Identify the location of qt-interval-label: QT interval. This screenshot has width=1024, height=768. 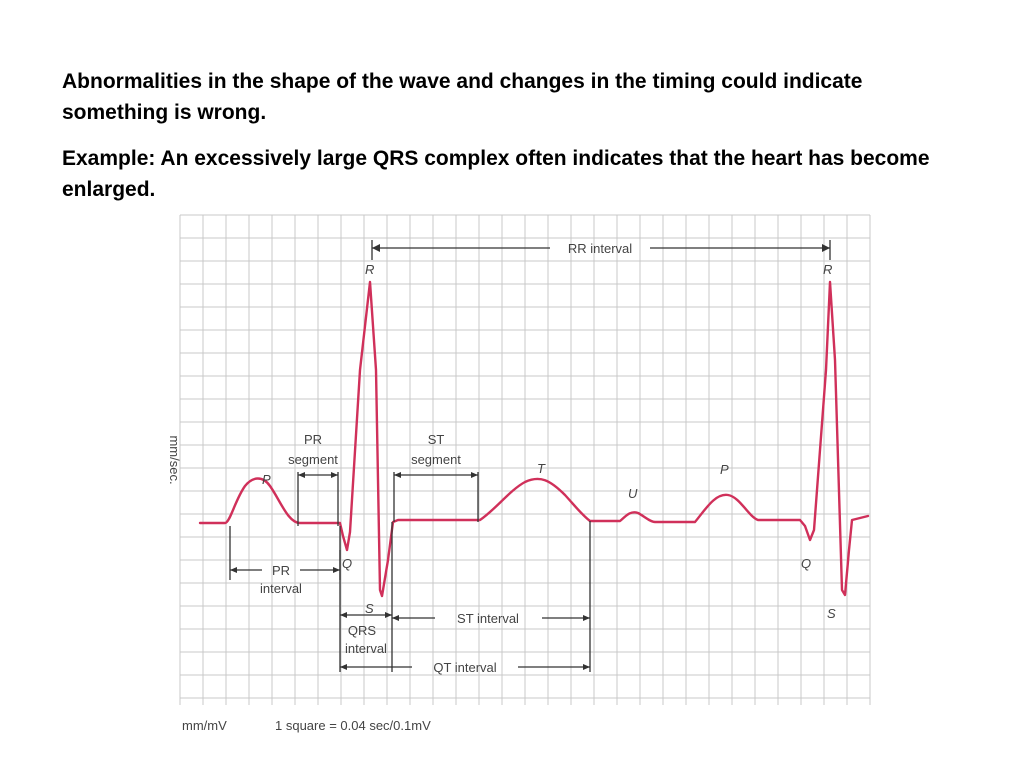
(464, 667).